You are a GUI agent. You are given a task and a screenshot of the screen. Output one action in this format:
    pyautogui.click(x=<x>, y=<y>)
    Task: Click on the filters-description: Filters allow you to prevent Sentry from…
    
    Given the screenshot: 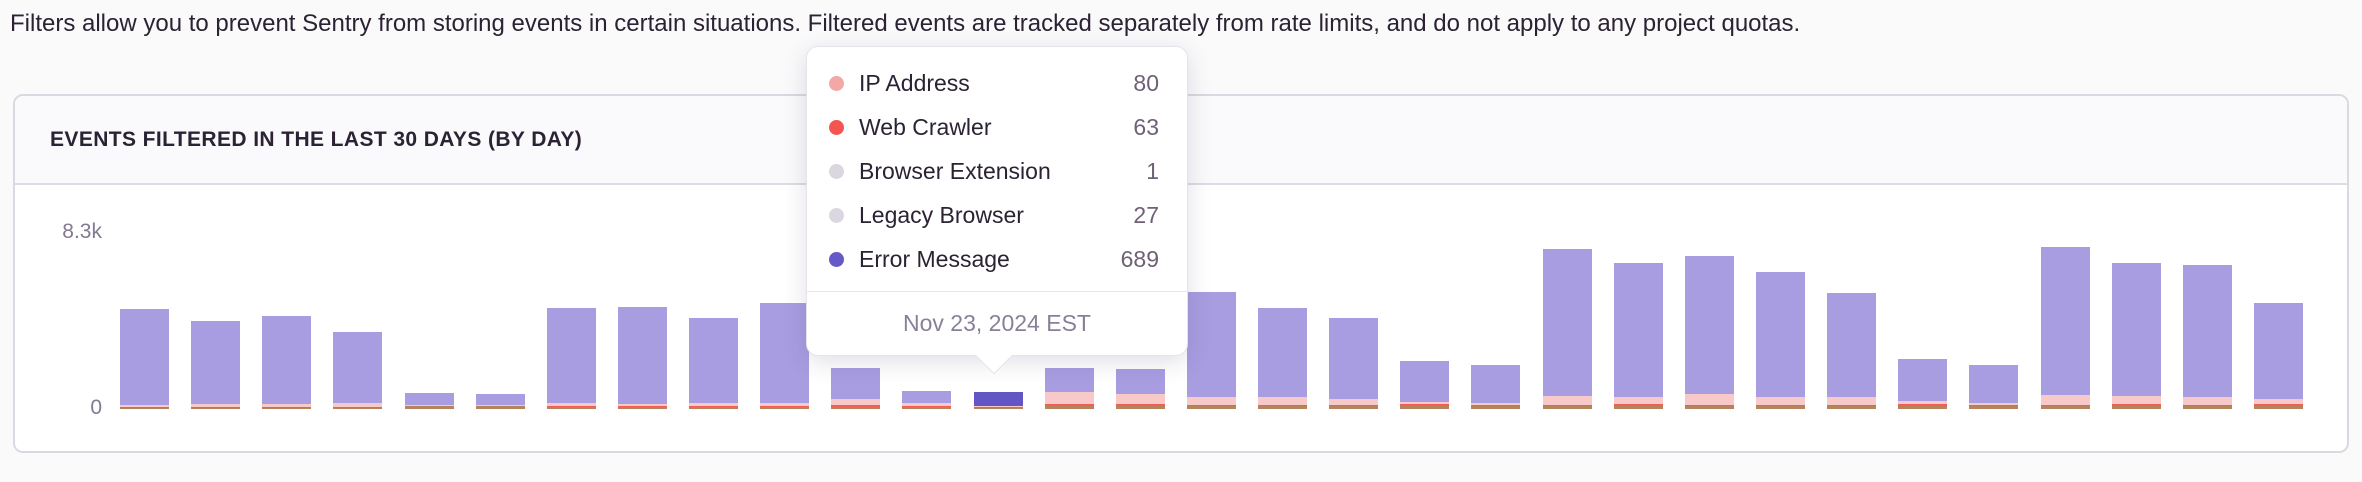 What is the action you would take?
    pyautogui.click(x=905, y=23)
    